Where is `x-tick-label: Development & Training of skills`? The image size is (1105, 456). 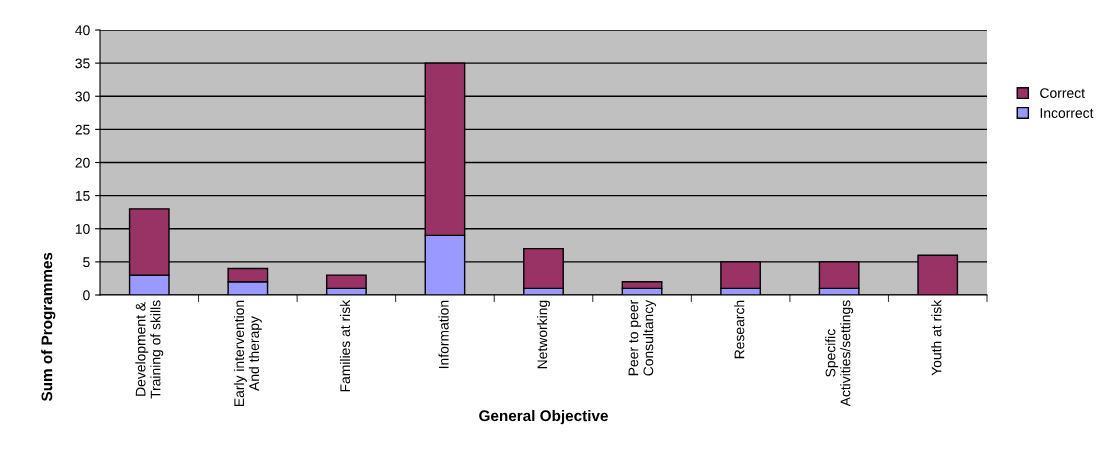
x-tick-label: Development & Training of skills is located at coordinates (149, 349).